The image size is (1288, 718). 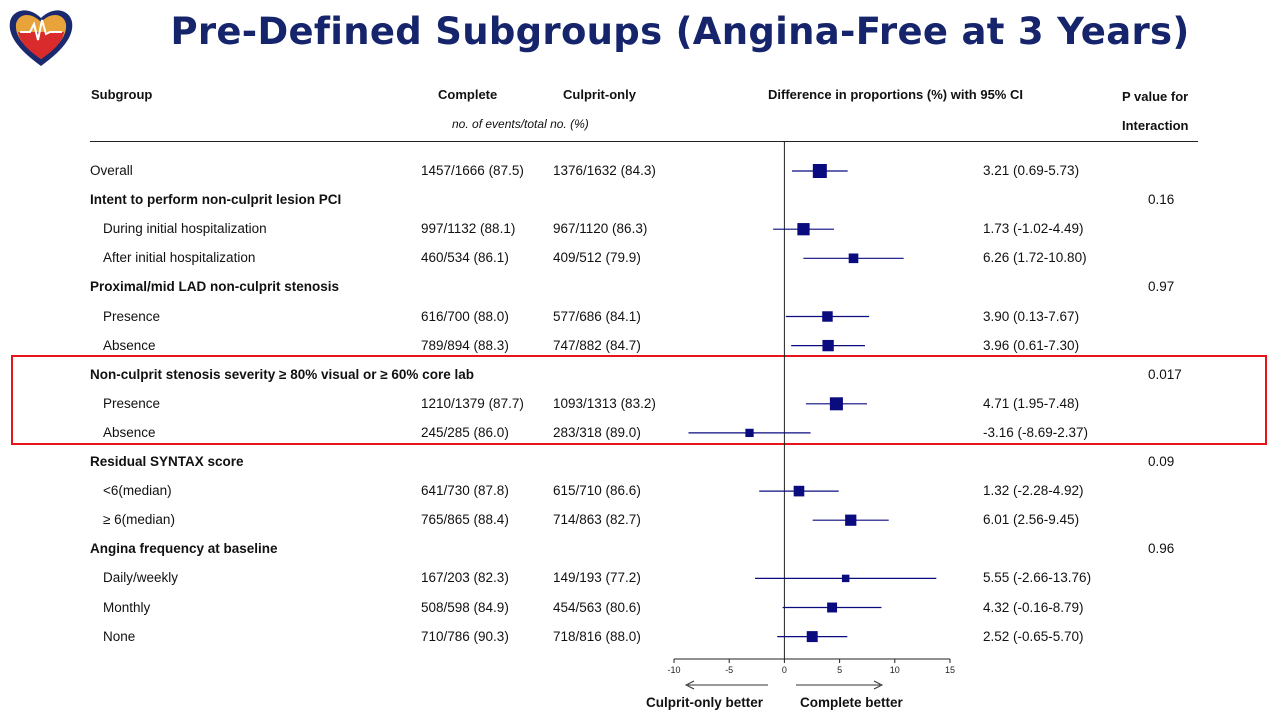 I want to click on row-label-proximal-mid-lad-non-culprit-stenosis: Proximal/mid LAD non-culprit stenosis, so click(x=215, y=287).